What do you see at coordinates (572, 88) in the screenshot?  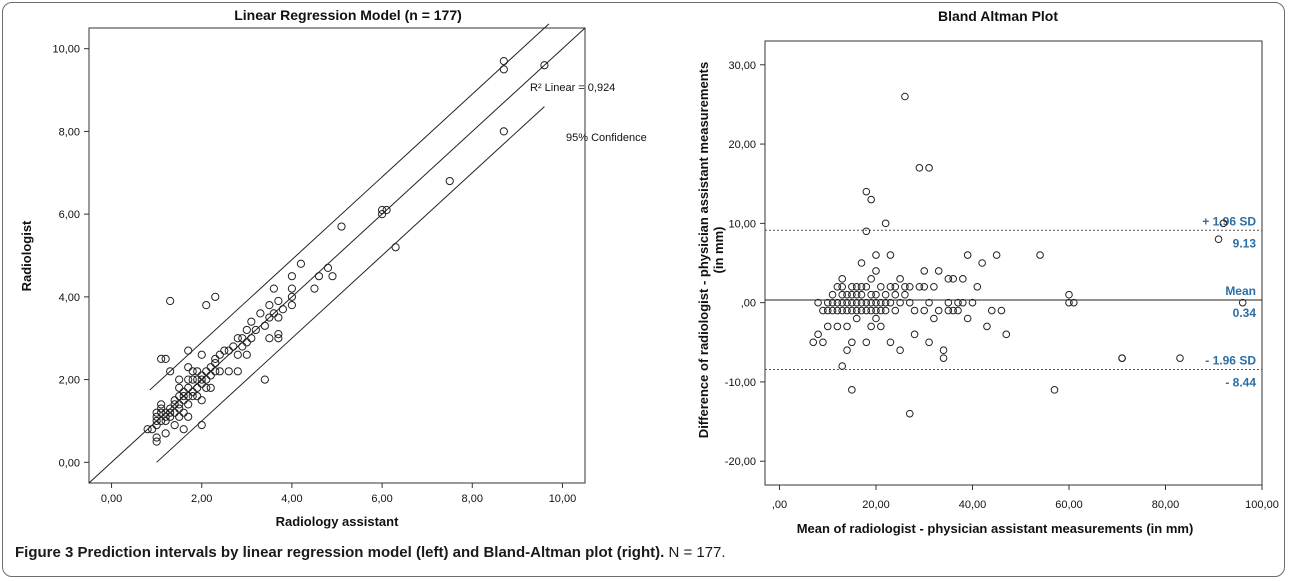 I see `r-squared-label: R² Linear = 0,924` at bounding box center [572, 88].